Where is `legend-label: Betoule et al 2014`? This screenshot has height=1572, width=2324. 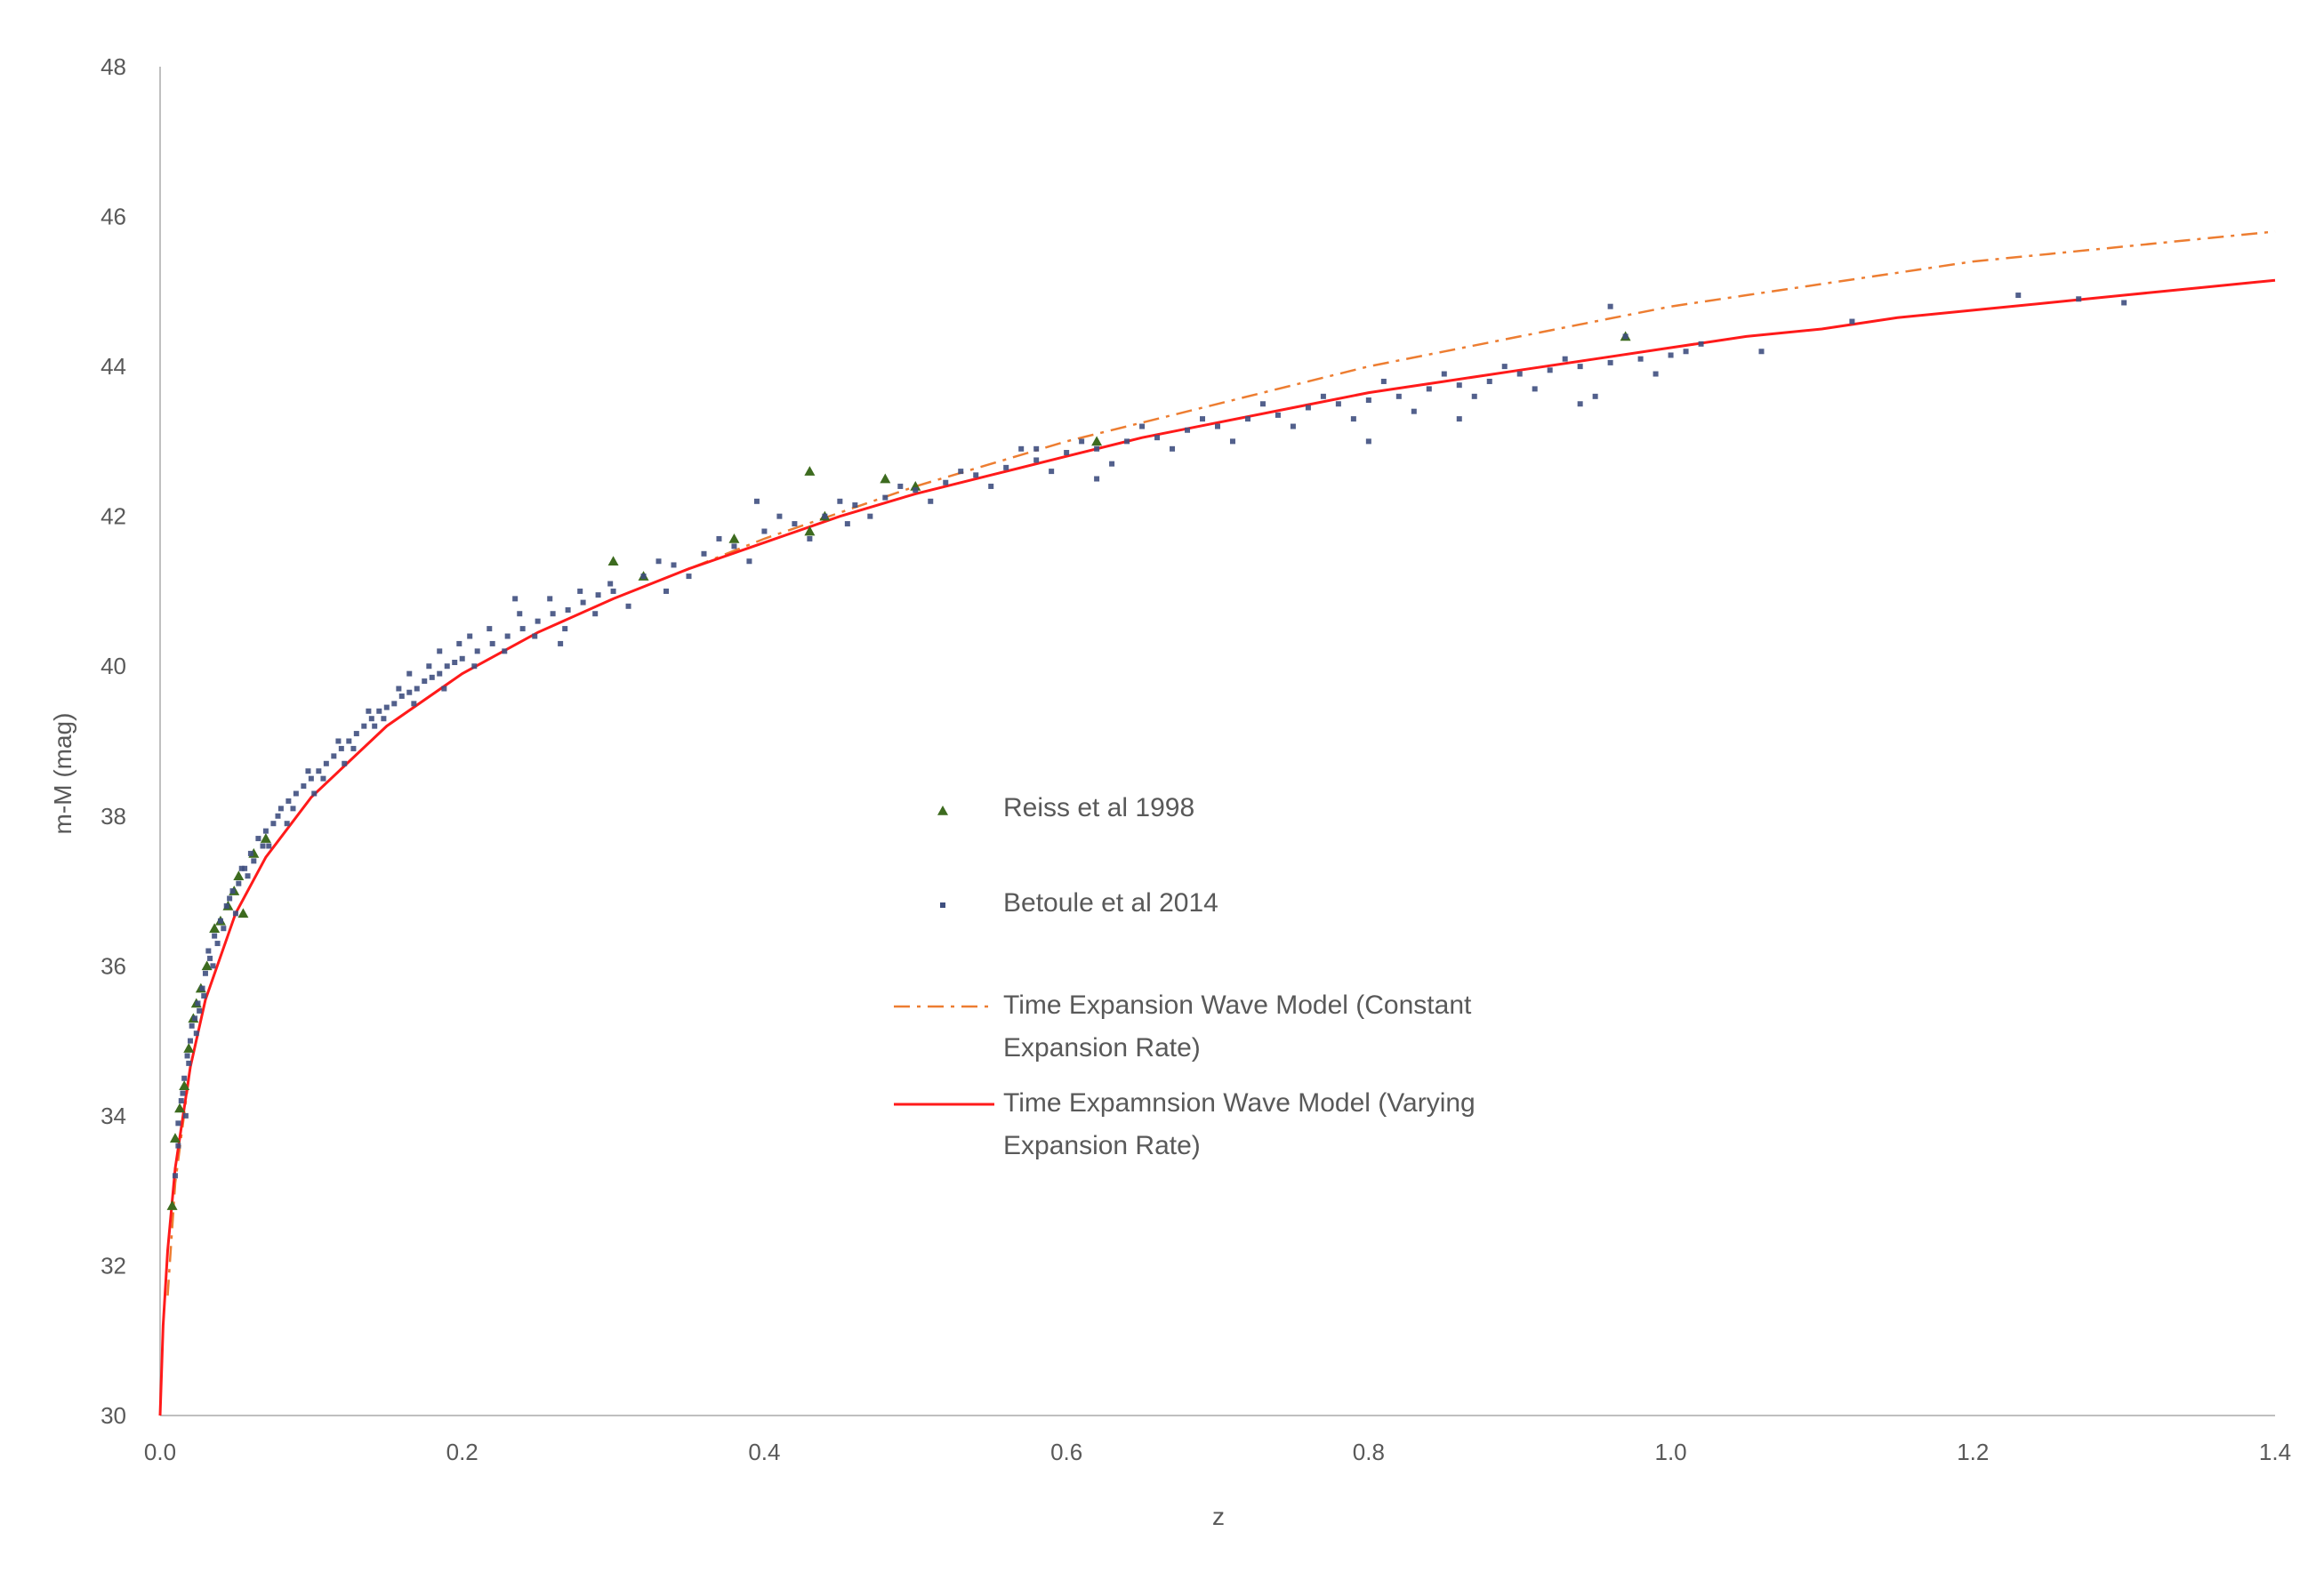 legend-label: Betoule et al 2014 is located at coordinates (1110, 903).